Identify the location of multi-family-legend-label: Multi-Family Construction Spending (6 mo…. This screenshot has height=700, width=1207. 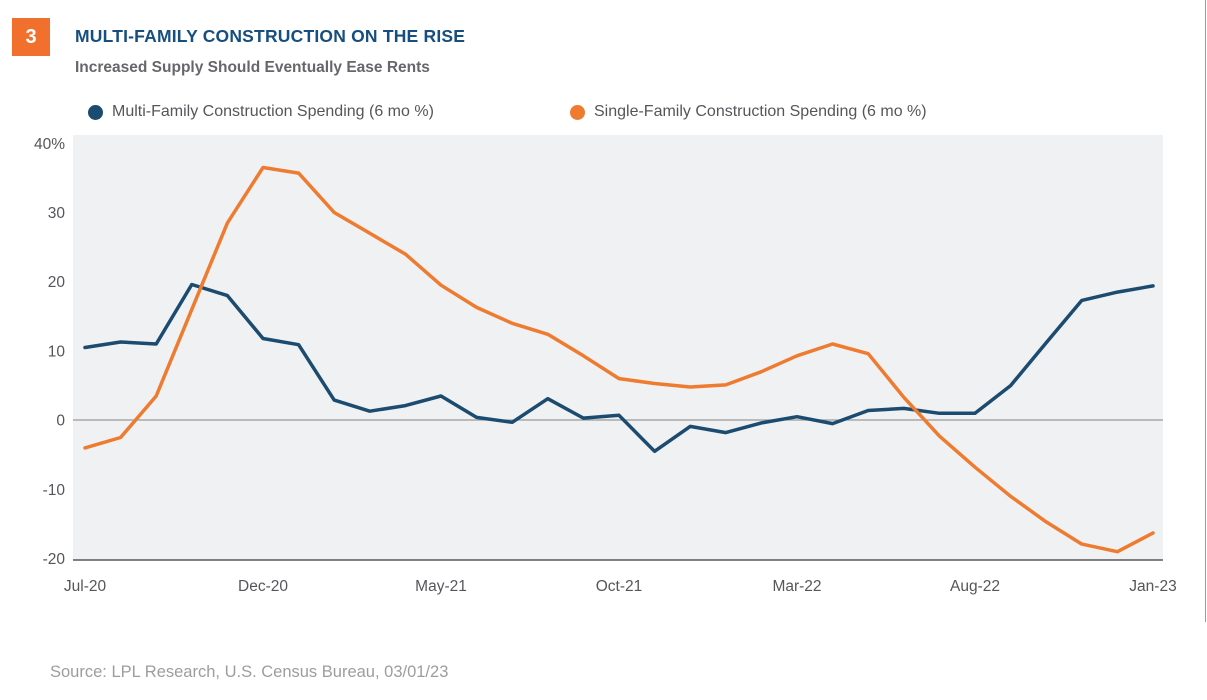
(273, 111).